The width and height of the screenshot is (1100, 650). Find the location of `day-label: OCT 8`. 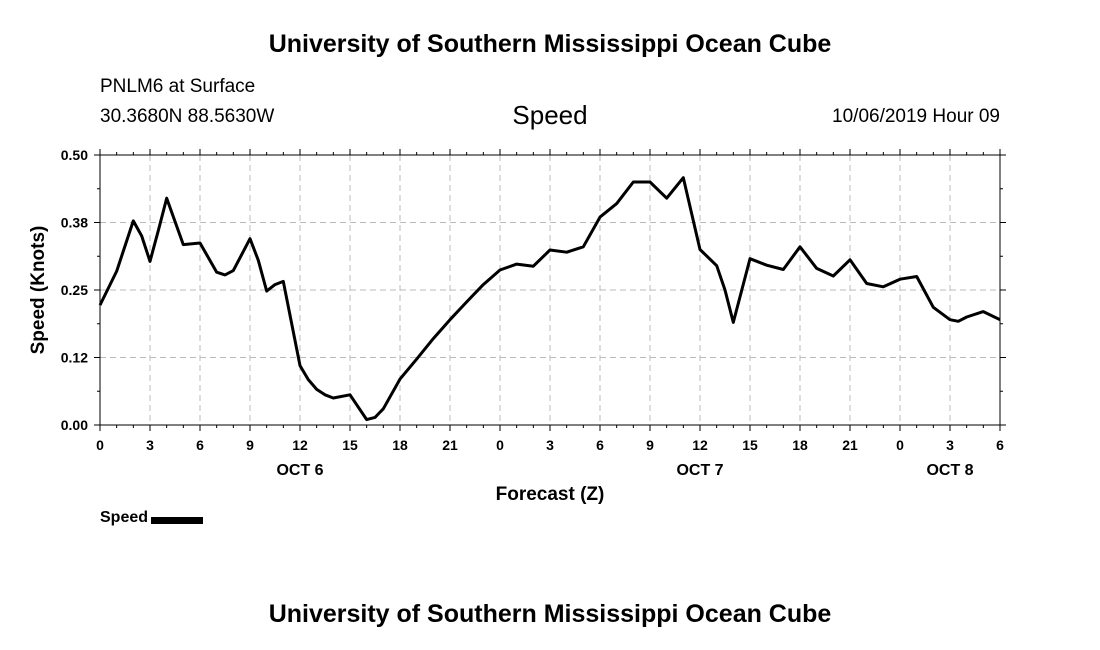

day-label: OCT 8 is located at coordinates (949, 470).